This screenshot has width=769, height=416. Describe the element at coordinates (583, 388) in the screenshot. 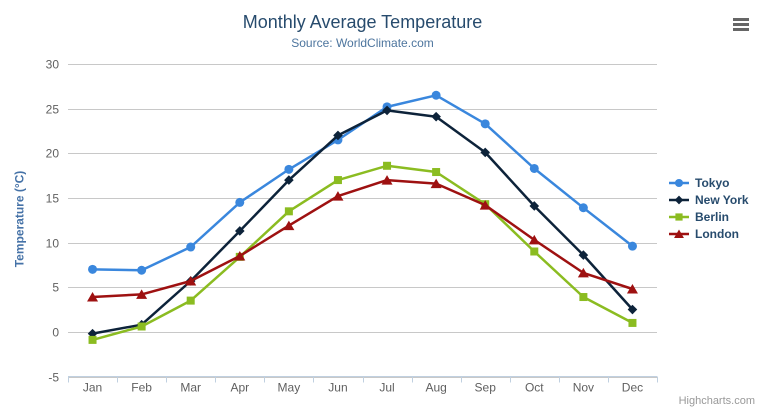

I see `svg-text: Nov` at that location.